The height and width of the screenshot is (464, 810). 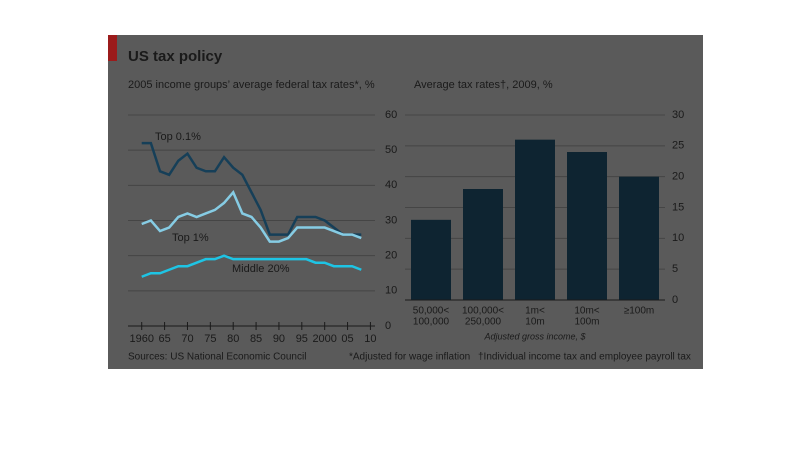 I want to click on x-tick-label: 100m, so click(x=586, y=322).